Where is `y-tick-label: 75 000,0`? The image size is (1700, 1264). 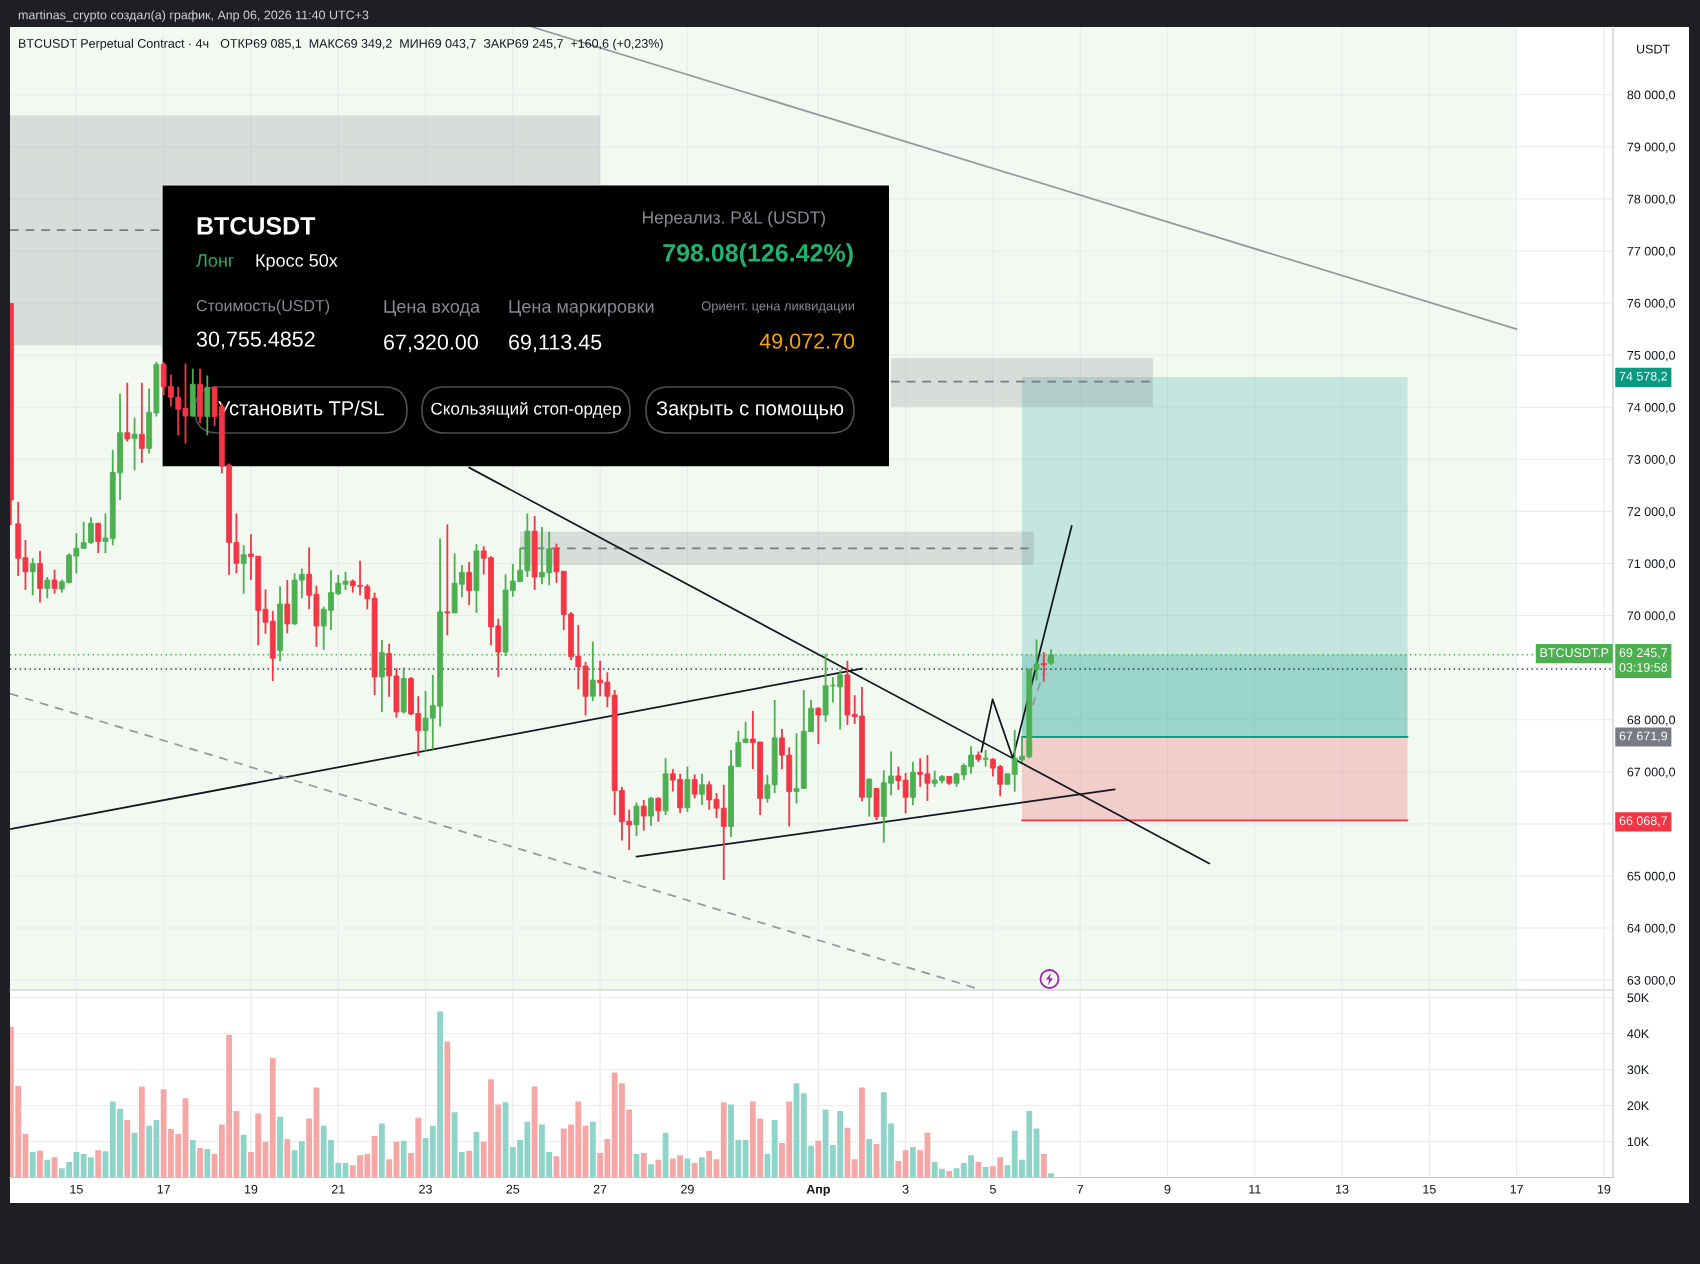 y-tick-label: 75 000,0 is located at coordinates (1651, 356).